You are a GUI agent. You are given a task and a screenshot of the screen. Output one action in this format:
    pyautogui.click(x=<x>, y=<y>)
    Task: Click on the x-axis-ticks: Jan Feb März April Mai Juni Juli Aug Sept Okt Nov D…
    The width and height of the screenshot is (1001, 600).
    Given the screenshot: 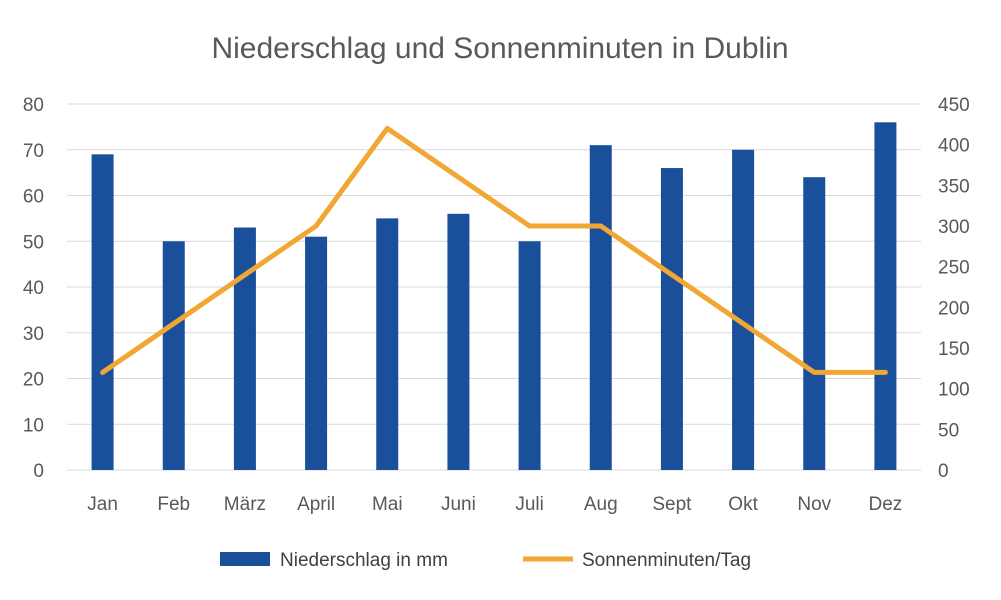 What is the action you would take?
    pyautogui.click(x=494, y=504)
    